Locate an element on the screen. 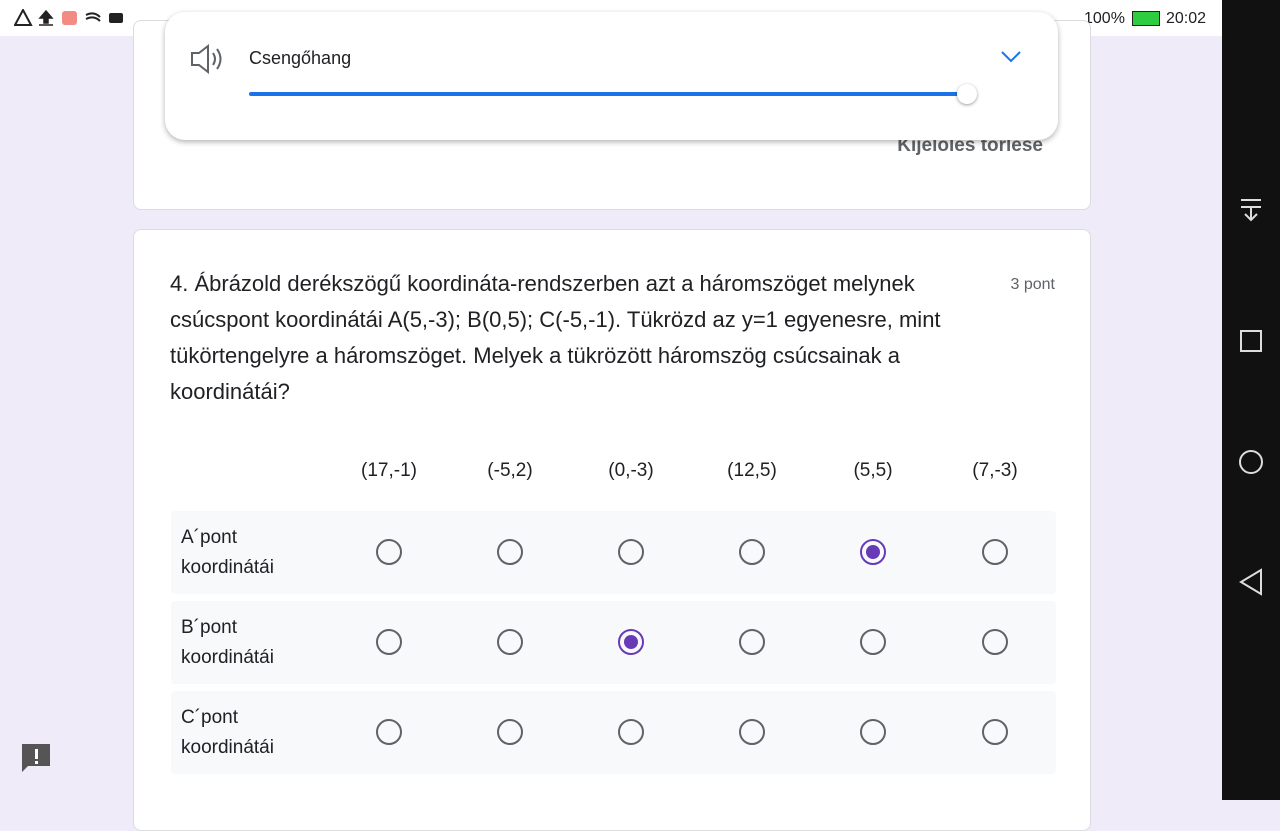  slider-thumb is located at coordinates (967, 94).